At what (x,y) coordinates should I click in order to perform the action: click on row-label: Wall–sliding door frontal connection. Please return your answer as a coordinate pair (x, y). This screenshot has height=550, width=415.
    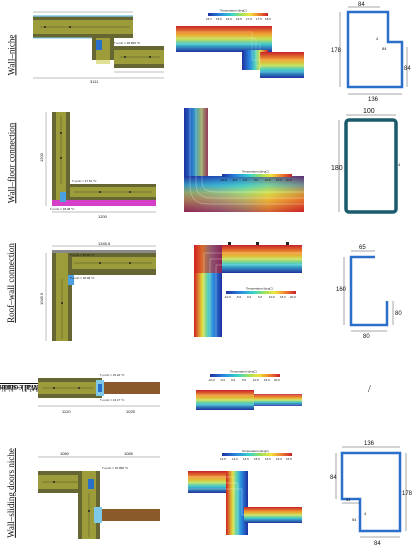
    Looking at the image, I should click on (24, 387).